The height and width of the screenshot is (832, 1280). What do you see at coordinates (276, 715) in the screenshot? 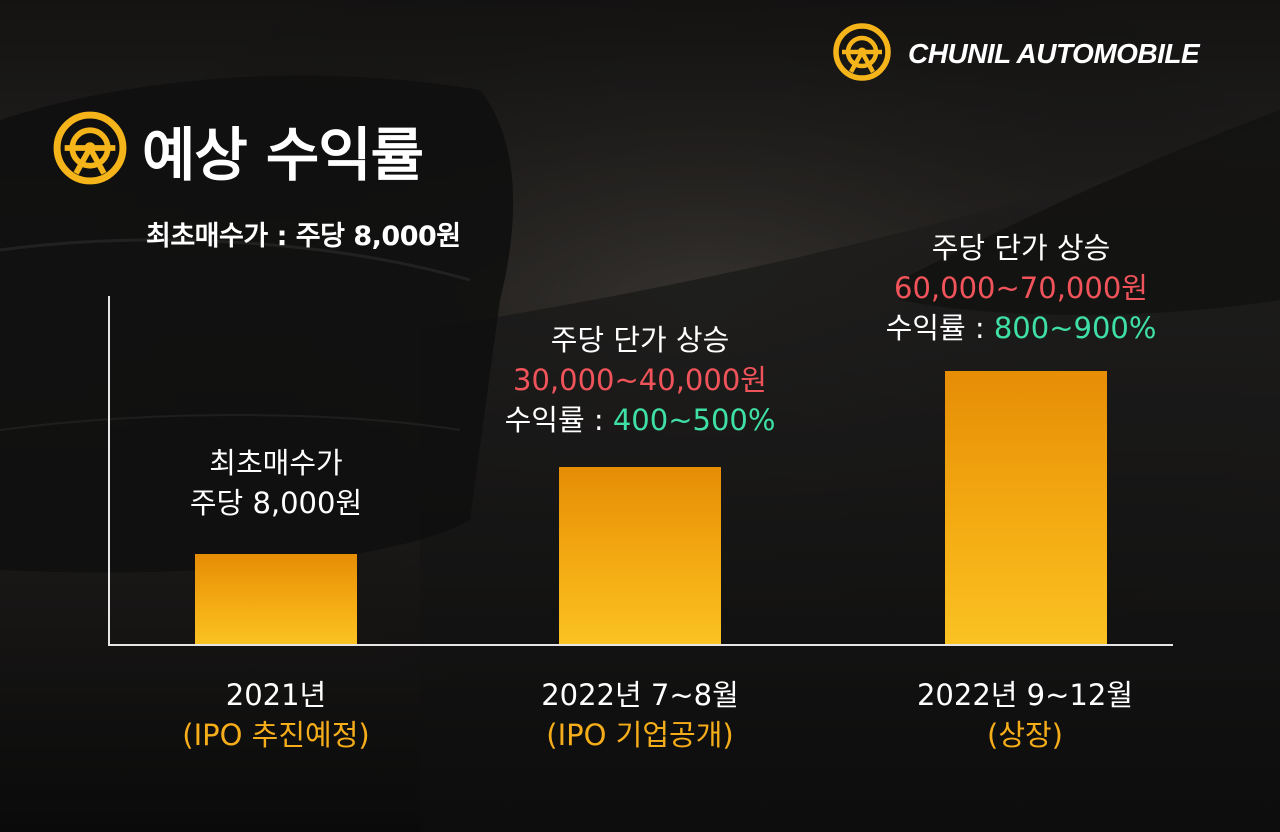
I see `x-category-2021: 2021년 (IPO 추진예정)` at bounding box center [276, 715].